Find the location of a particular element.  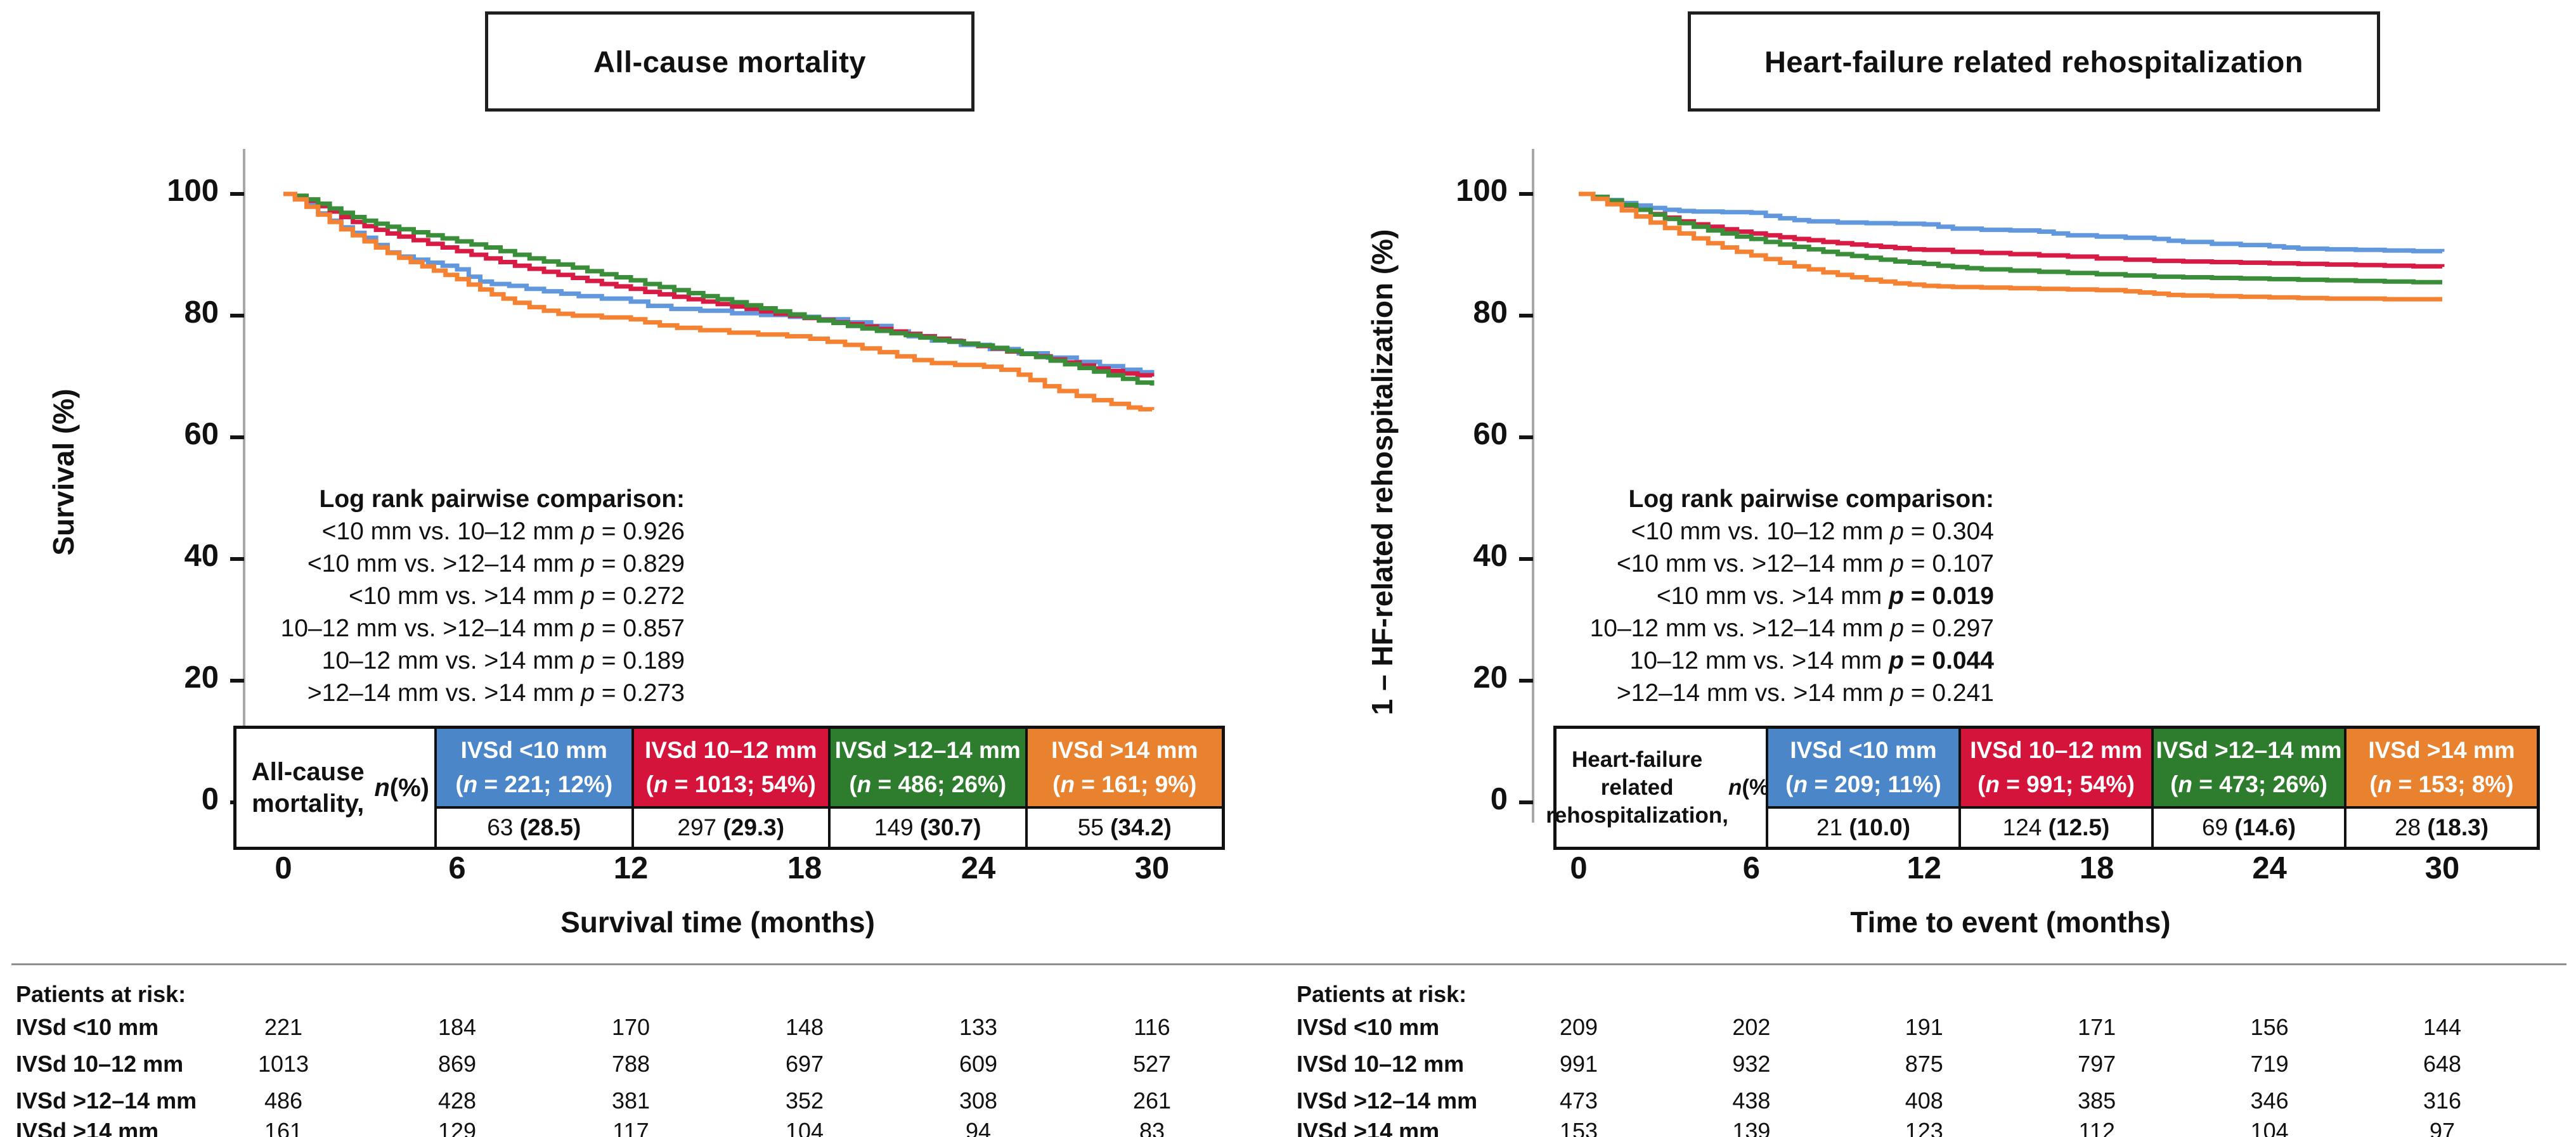

table-group-header: IVSd >14 mm (n = 153; 8%) is located at coordinates (2440, 767).